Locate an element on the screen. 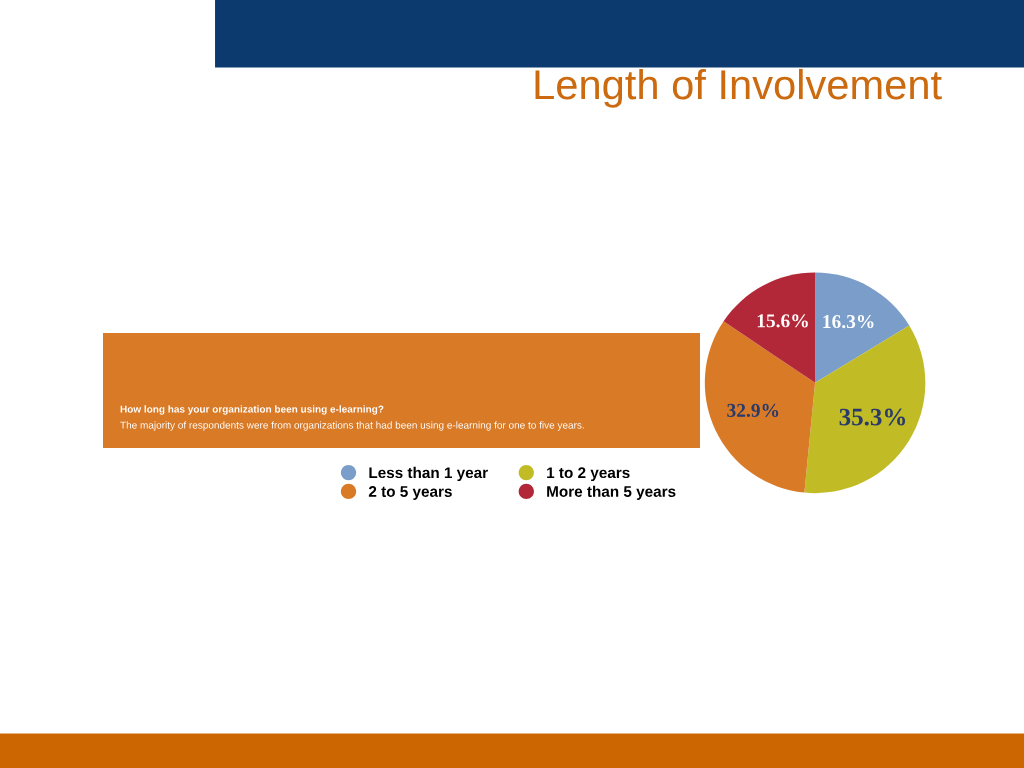 The width and height of the screenshot is (1024, 768). text: The majority of respondents were from organizations that had been using e-learning for one to five years. is located at coordinates (352, 426).